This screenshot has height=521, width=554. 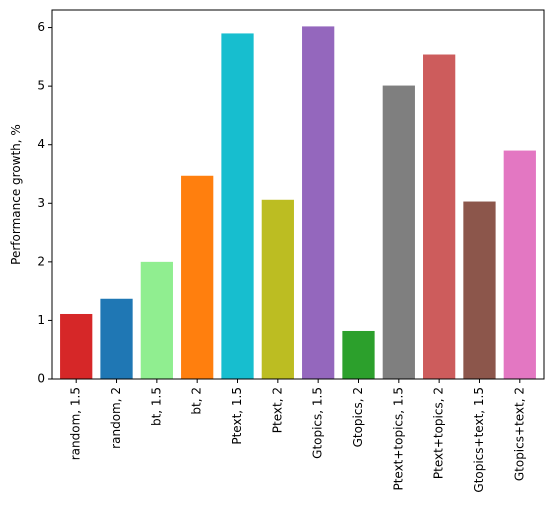 What do you see at coordinates (16, 194) in the screenshot?
I see `y-axis-label: Performance growth, %` at bounding box center [16, 194].